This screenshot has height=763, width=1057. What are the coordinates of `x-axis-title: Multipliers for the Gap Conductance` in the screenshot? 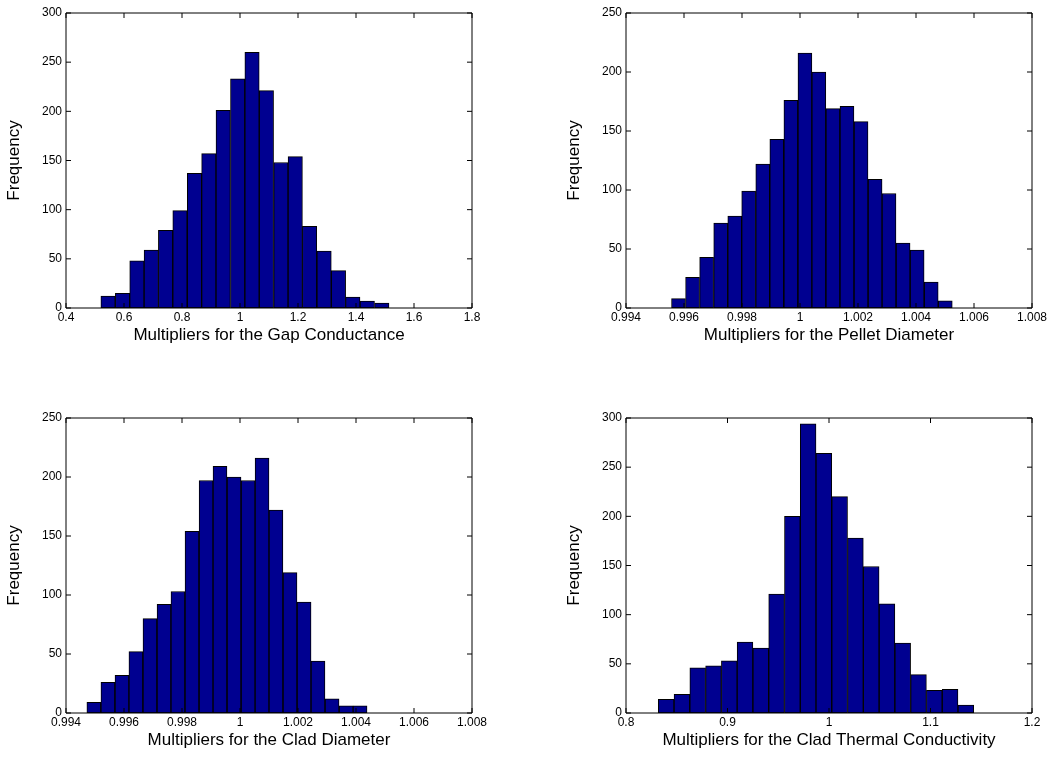 It's located at (269, 335).